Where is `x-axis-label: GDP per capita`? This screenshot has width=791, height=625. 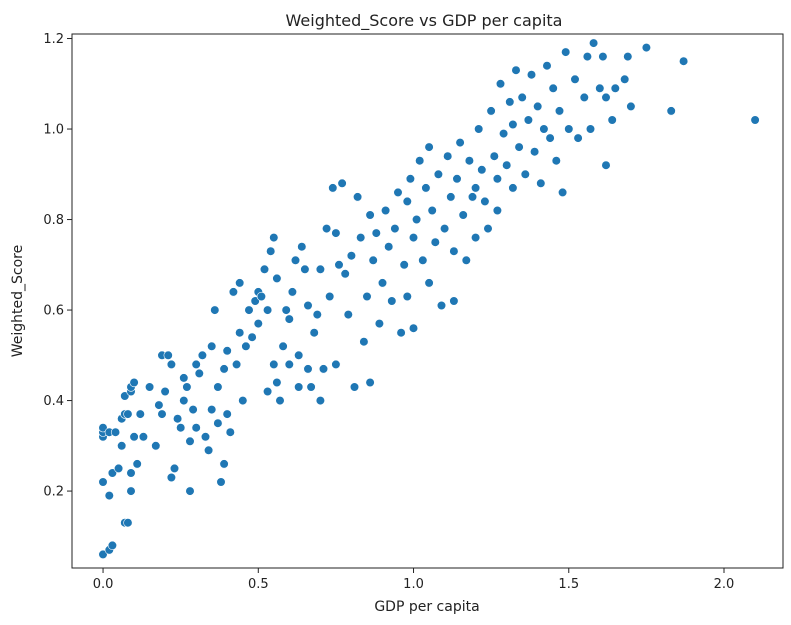 x-axis-label: GDP per capita is located at coordinates (426, 607).